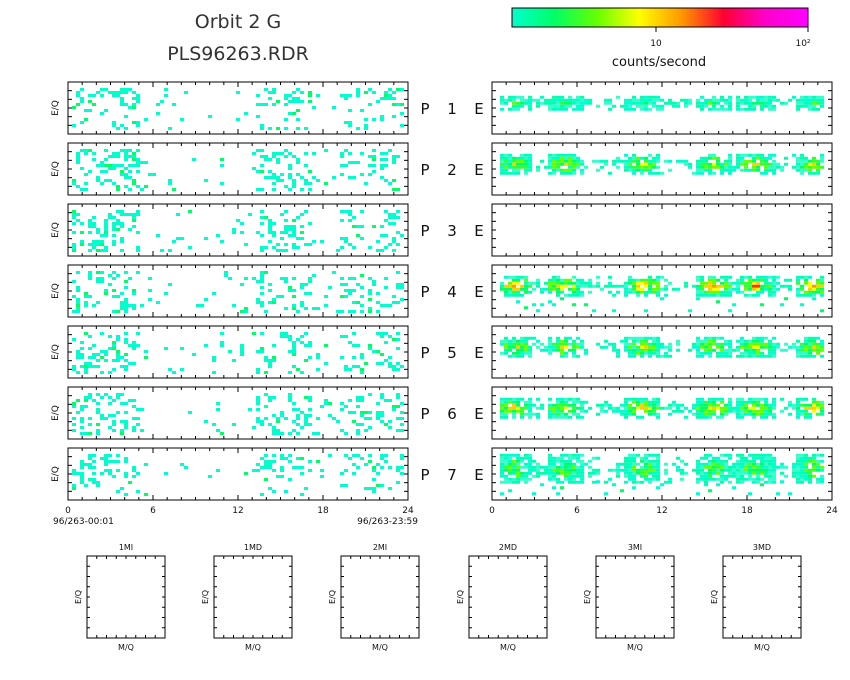 Image resolution: width=850 pixels, height=680 pixels. I want to click on right-panel-background, so click(662, 230).